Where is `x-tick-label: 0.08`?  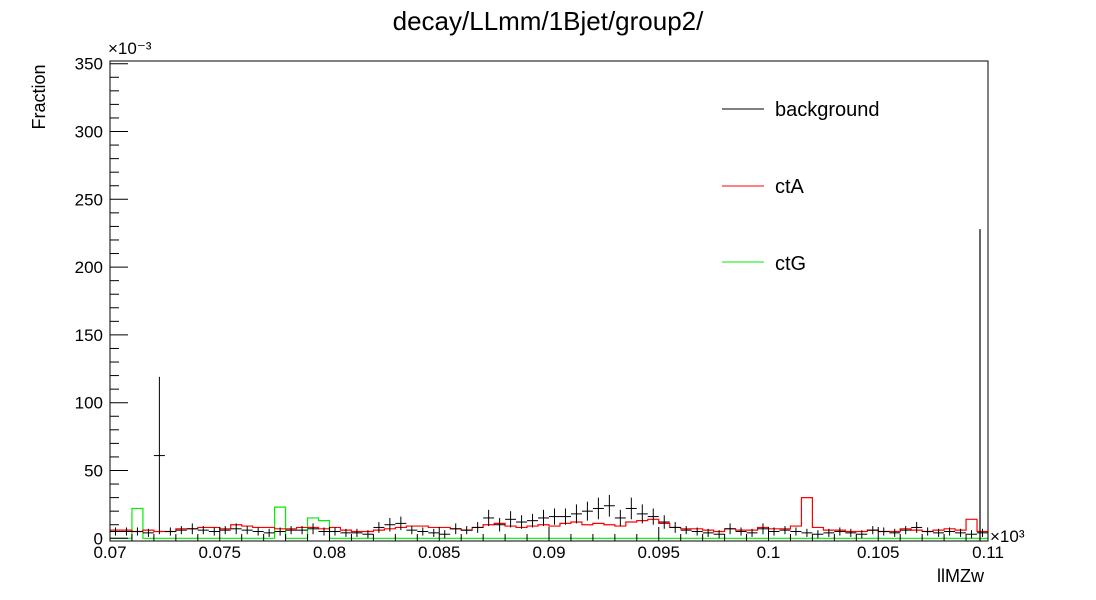 x-tick-label: 0.08 is located at coordinates (329, 552).